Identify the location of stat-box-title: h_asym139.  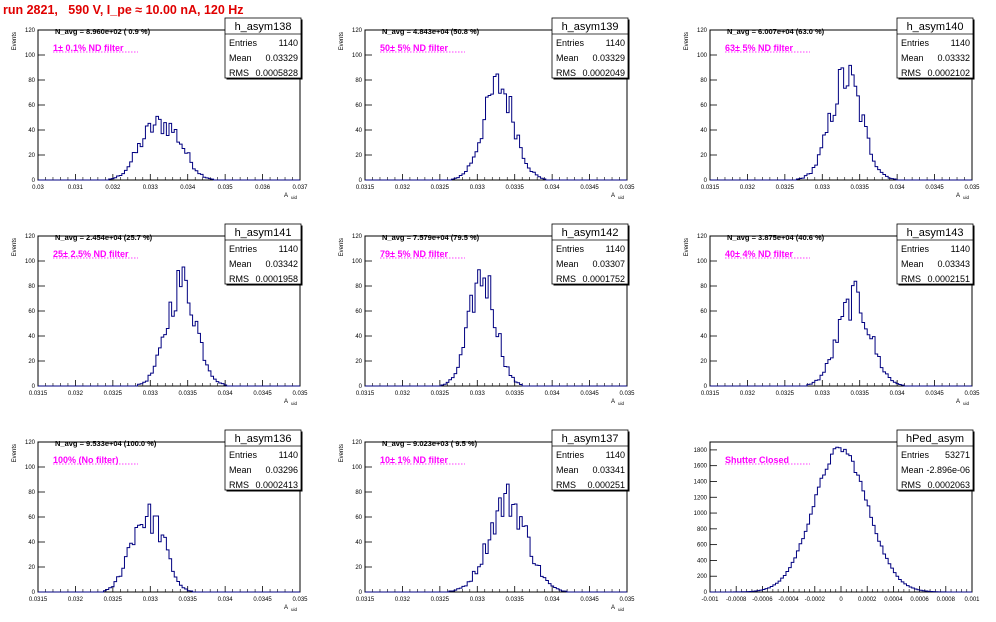
(590, 27).